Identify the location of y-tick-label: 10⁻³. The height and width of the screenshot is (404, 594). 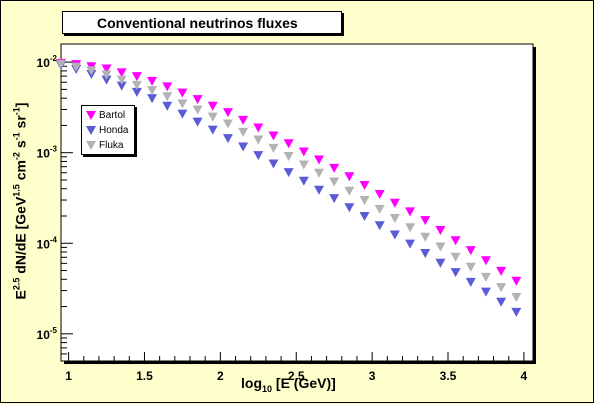
(47, 153).